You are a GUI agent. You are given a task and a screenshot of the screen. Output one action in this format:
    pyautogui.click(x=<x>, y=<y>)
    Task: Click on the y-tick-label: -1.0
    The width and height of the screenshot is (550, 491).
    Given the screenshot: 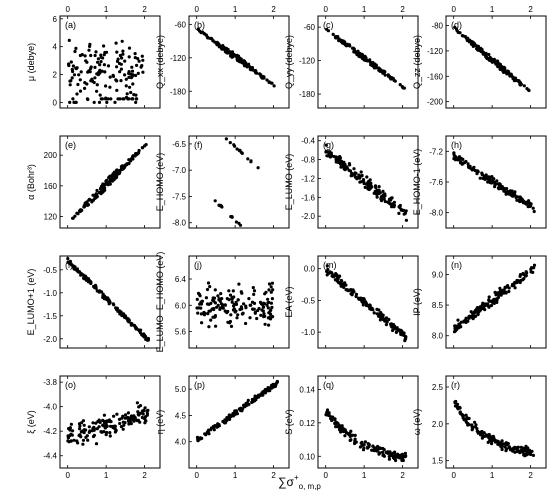 What is the action you would take?
    pyautogui.click(x=50, y=293)
    